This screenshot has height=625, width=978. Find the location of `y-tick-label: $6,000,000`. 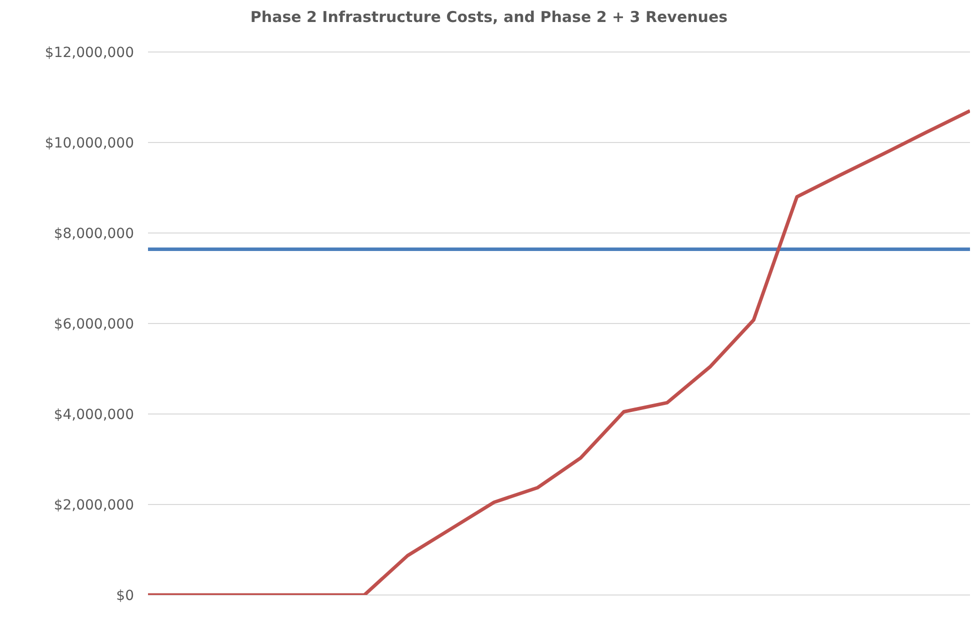

y-tick-label: $6,000,000 is located at coordinates (94, 324).